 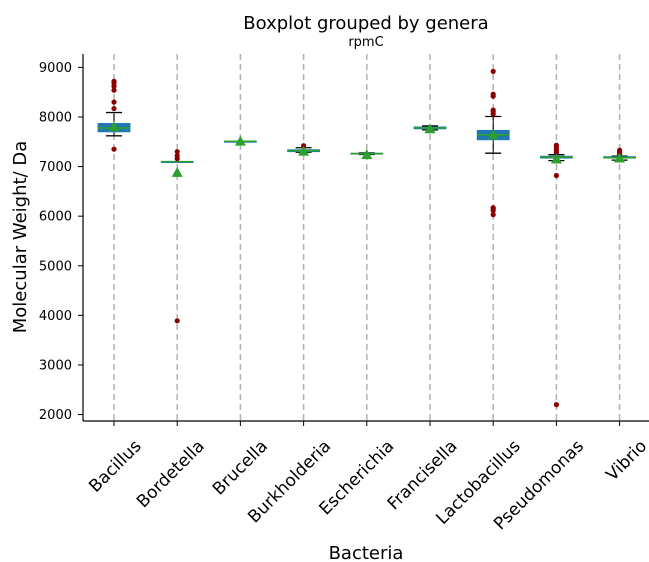 What do you see at coordinates (365, 23) in the screenshot?
I see `chart-title: Boxplot grouped by genera` at bounding box center [365, 23].